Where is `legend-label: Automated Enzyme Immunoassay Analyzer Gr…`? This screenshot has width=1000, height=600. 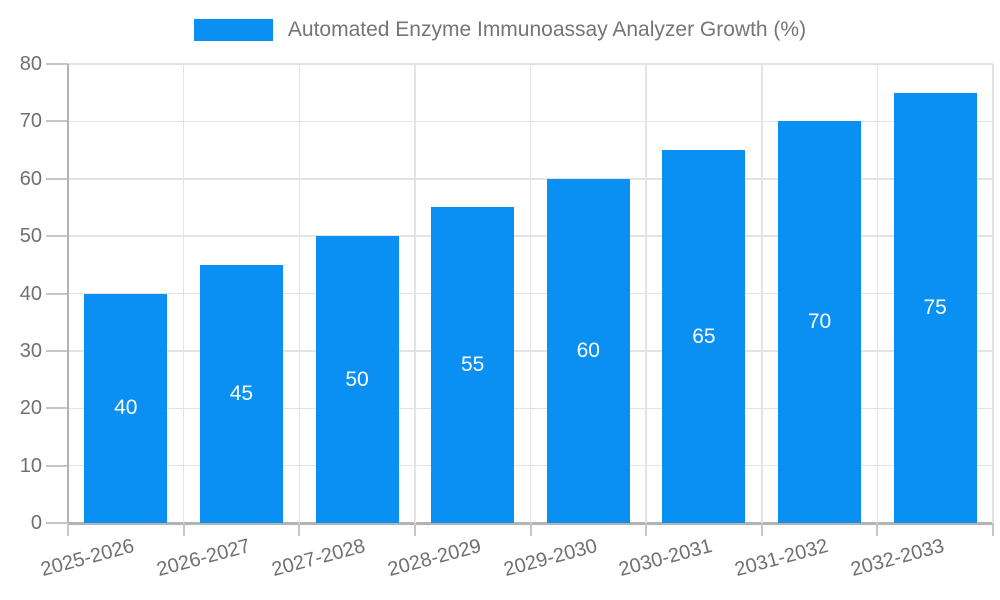
legend-label: Automated Enzyme Immunoassay Analyzer Gr… is located at coordinates (547, 29).